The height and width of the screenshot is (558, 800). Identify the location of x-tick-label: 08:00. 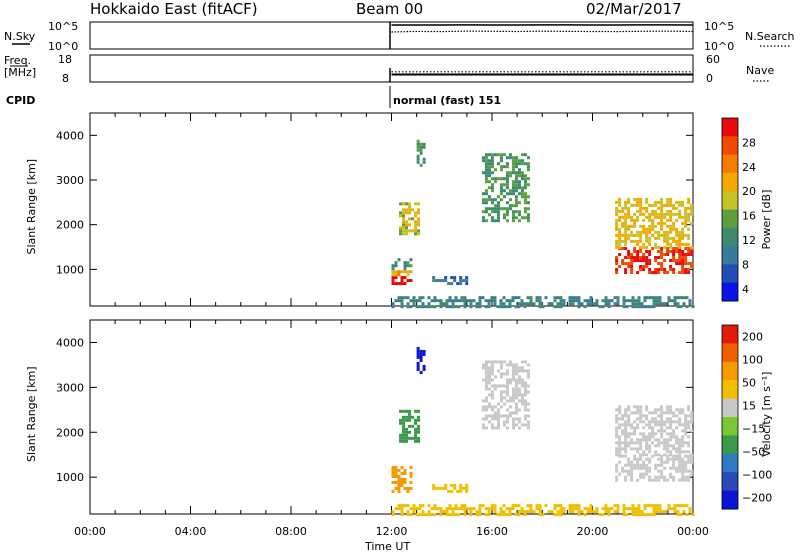
(291, 531).